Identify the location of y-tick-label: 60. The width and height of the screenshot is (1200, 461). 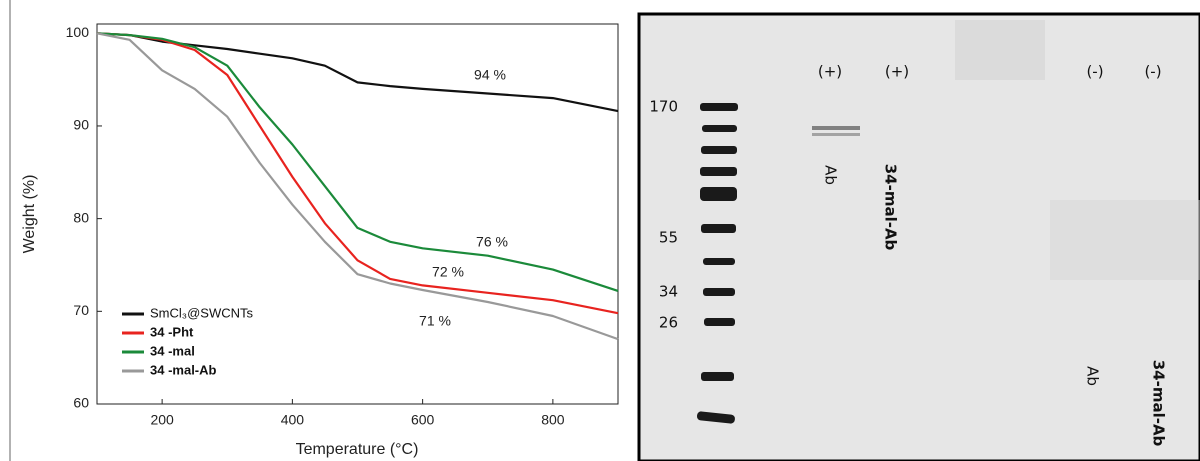
(81, 403).